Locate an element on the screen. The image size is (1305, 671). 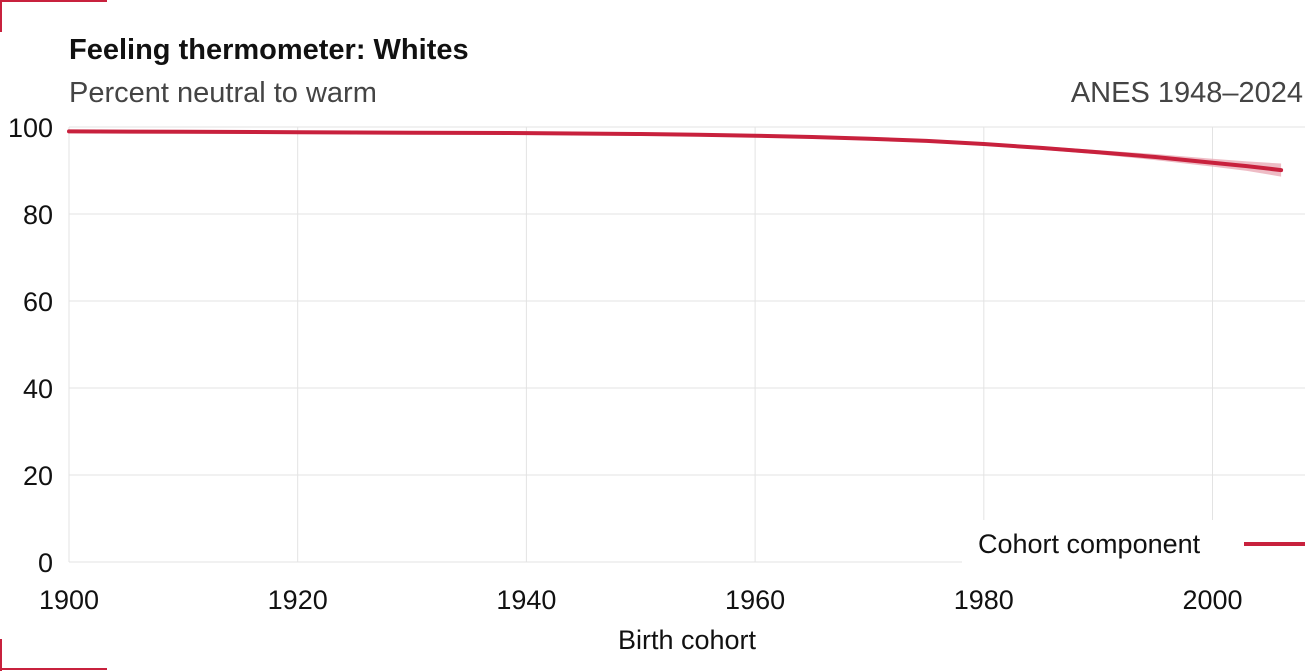
x-tick-label: 1980 is located at coordinates (984, 600).